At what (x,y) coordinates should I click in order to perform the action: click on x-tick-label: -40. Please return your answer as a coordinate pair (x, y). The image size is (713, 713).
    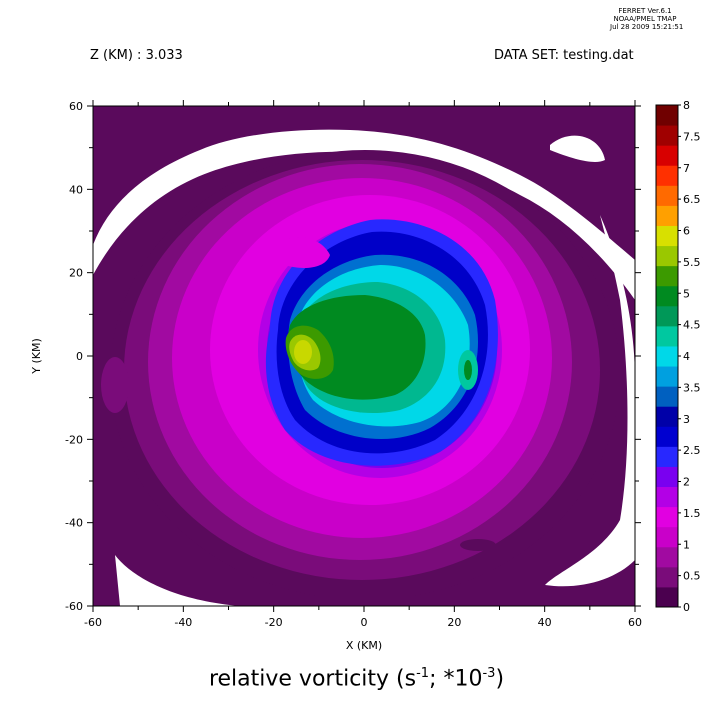
    Looking at the image, I should click on (183, 622).